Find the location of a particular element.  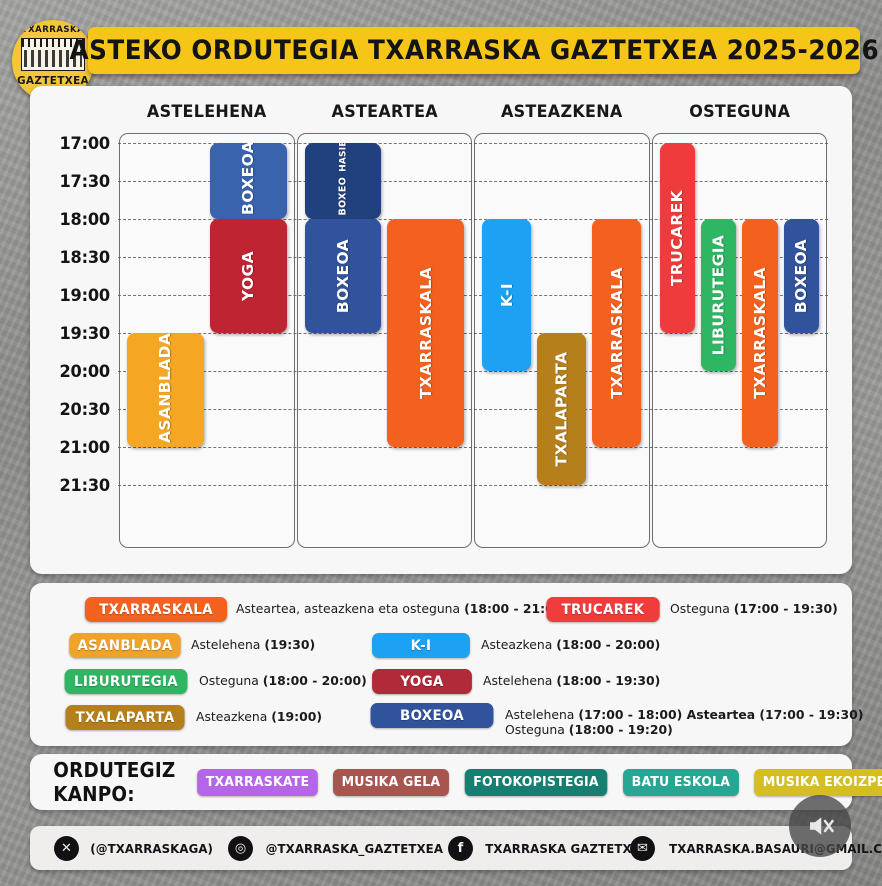

social-item-instagram: ◎ @TXARRASKA_GAZTETXEA is located at coordinates (338, 848).